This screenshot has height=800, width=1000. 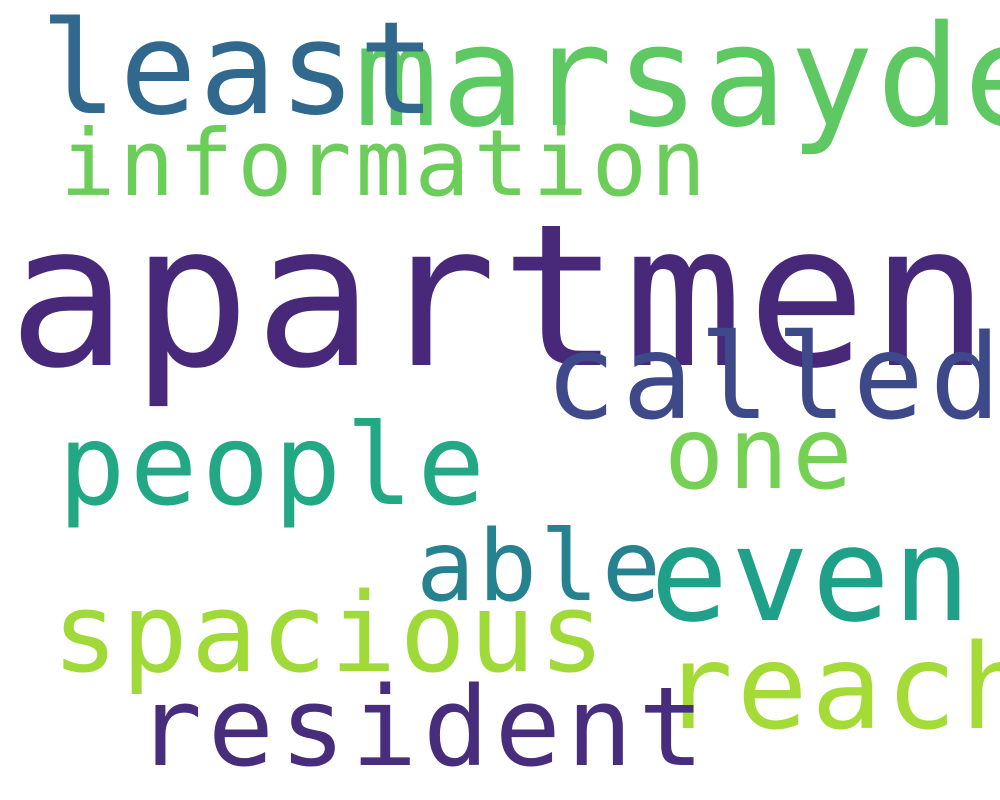 I want to click on word-marsayde: marsayde, so click(x=677, y=79).